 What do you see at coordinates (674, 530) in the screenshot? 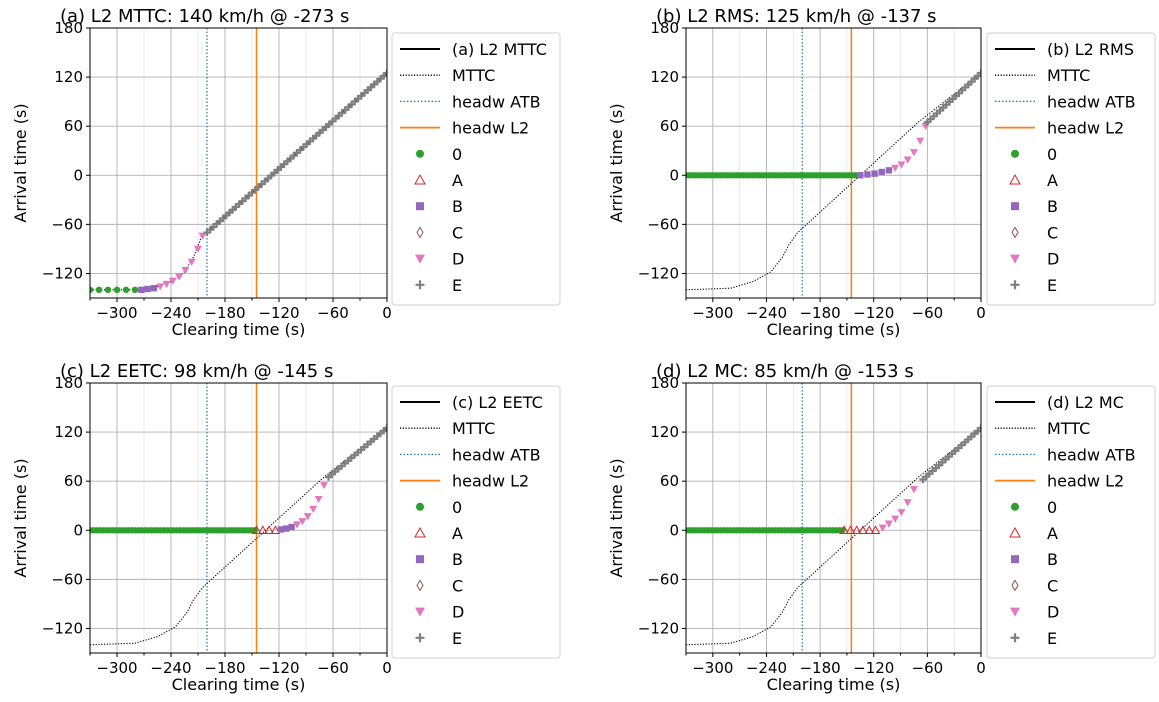
I see `y-tick-label: 0` at bounding box center [674, 530].